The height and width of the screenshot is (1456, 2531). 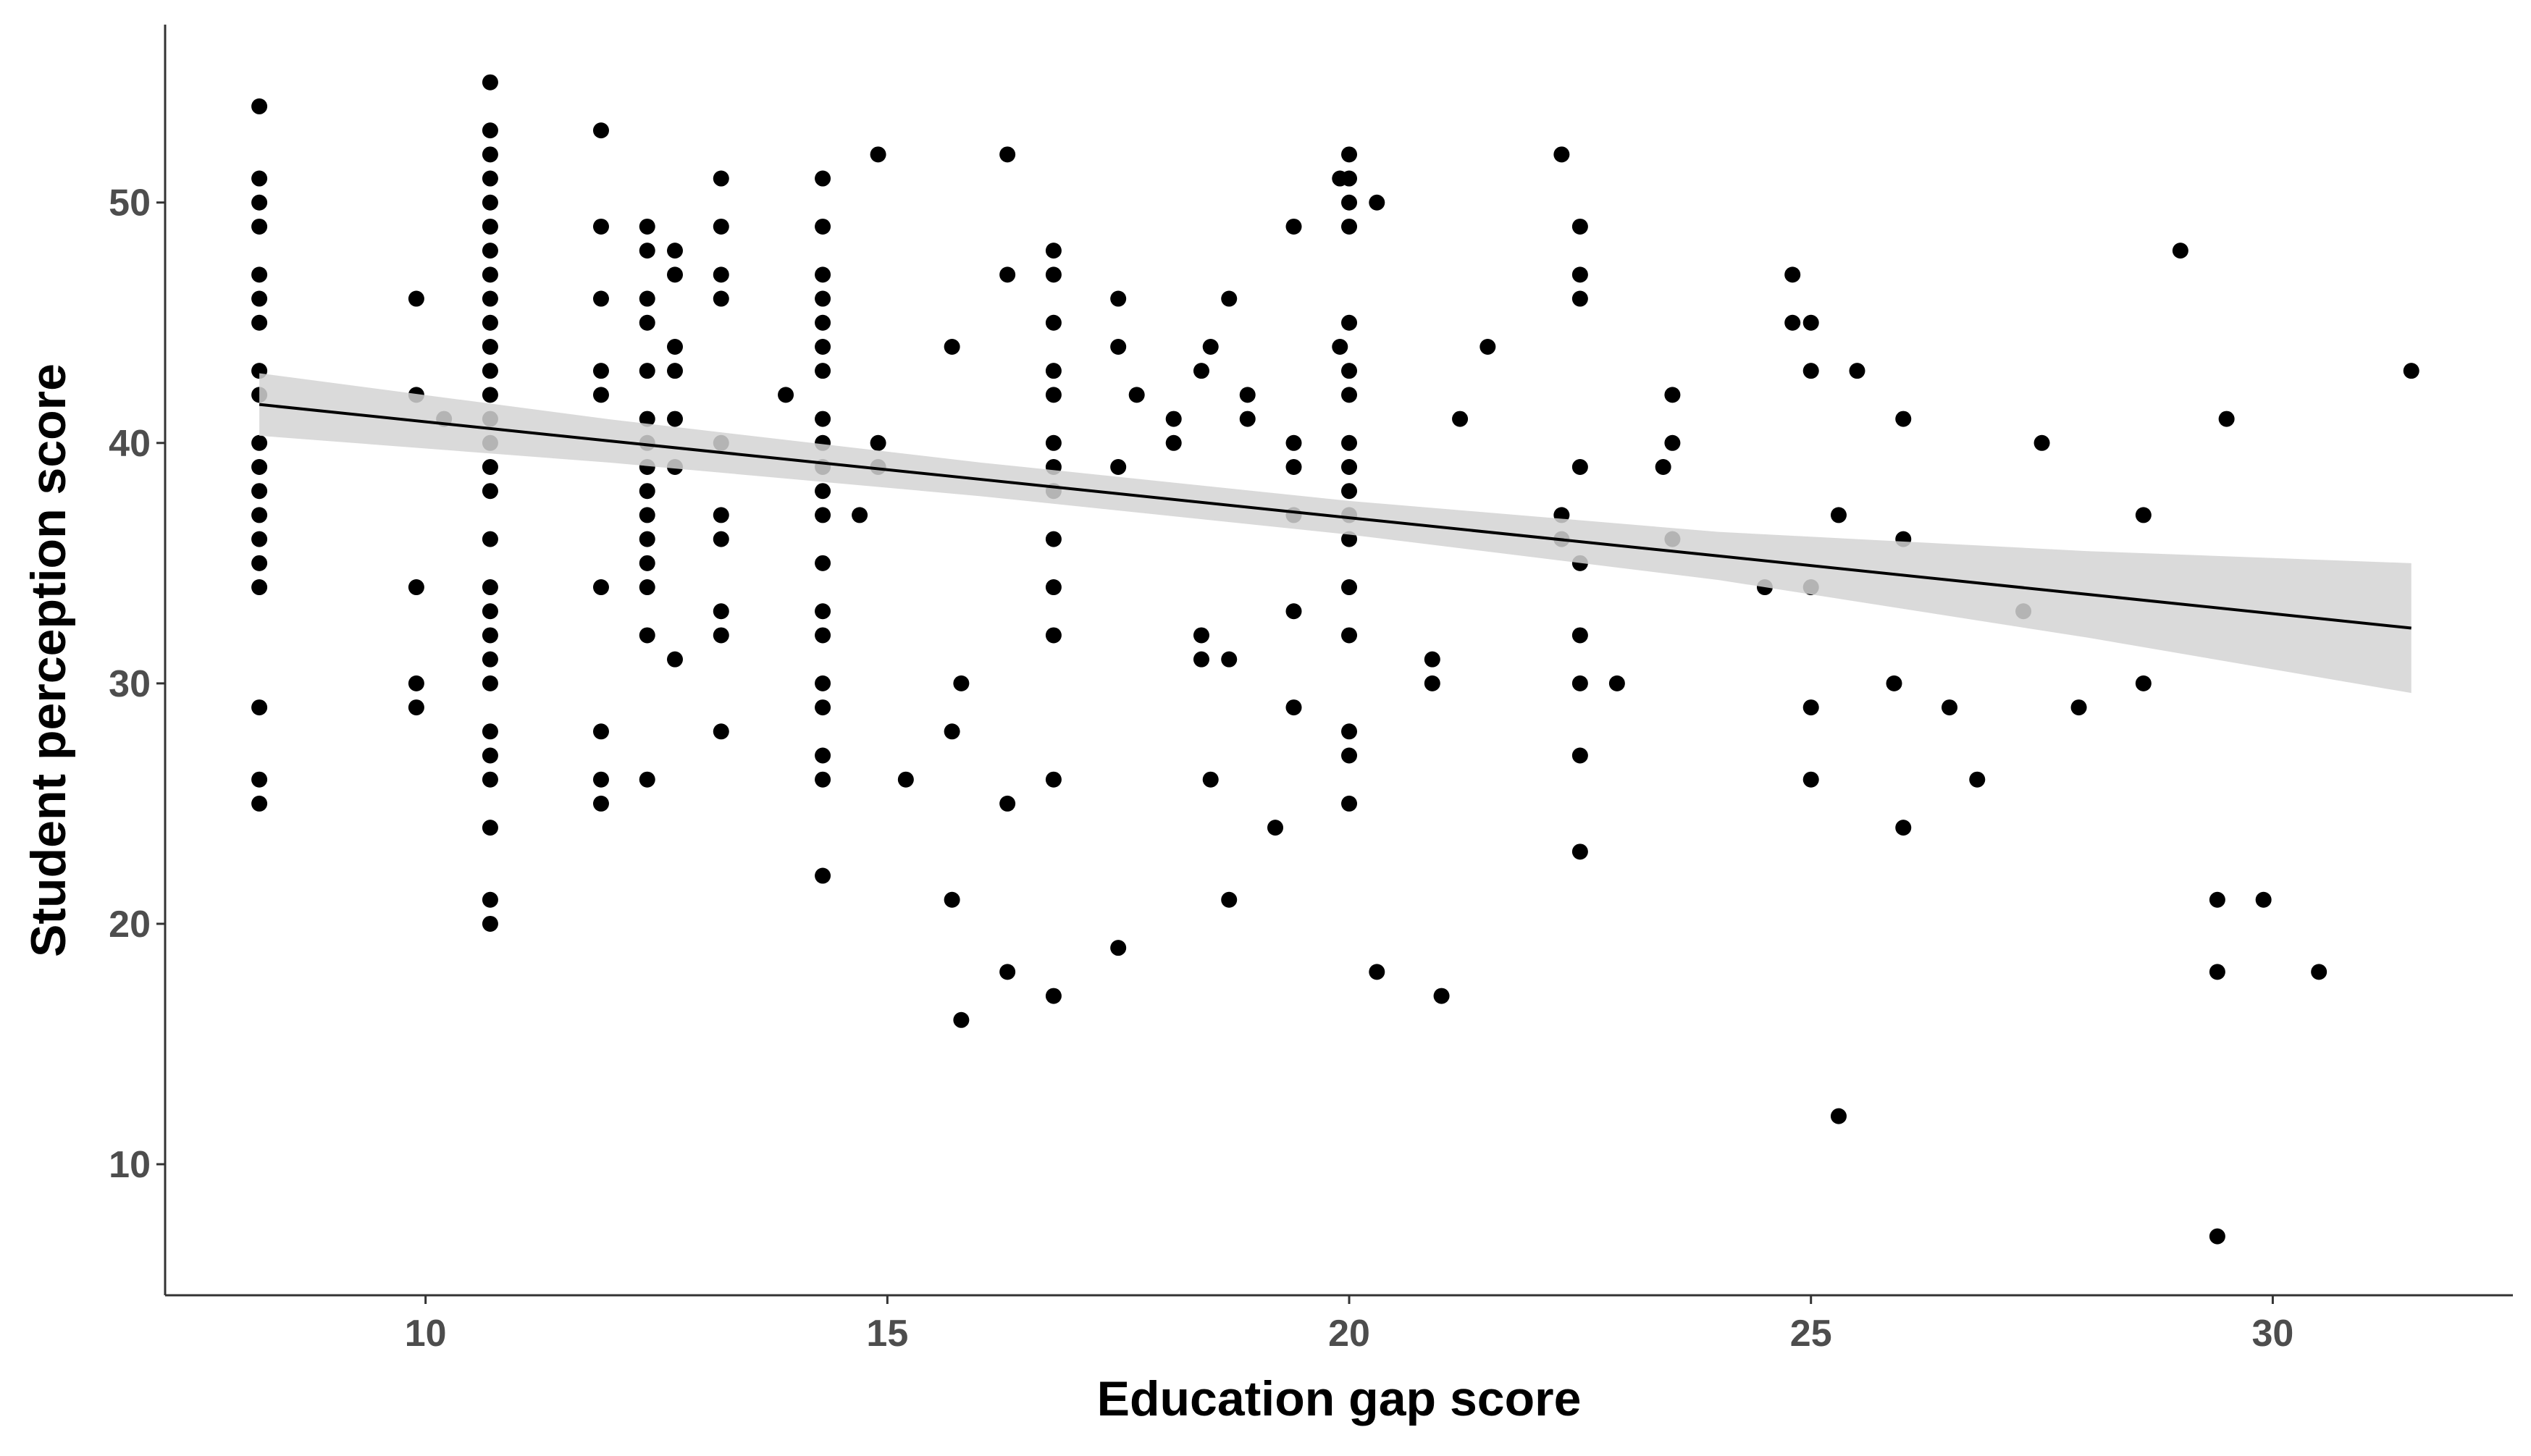 What do you see at coordinates (1811, 1334) in the screenshot?
I see `x-tick-label: 25` at bounding box center [1811, 1334].